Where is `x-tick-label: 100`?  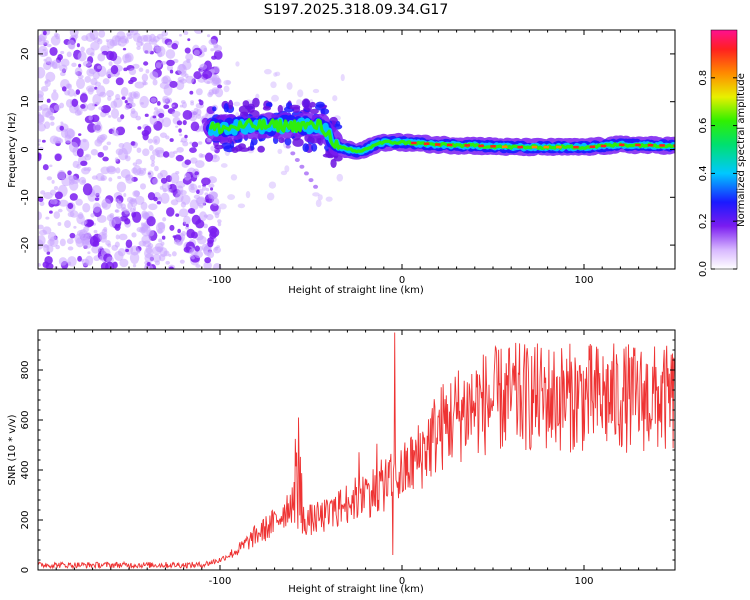 x-tick-label: 100 is located at coordinates (583, 280).